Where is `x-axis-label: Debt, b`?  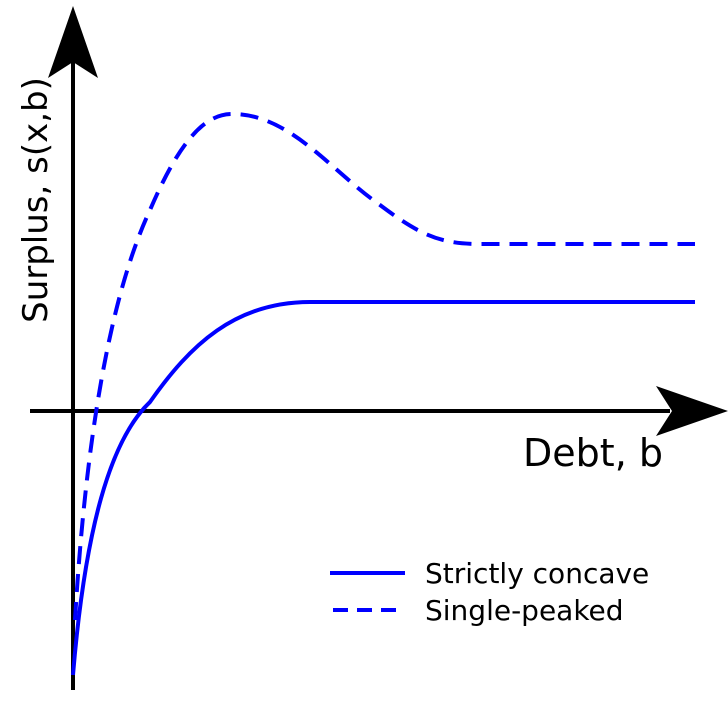
x-axis-label: Debt, b is located at coordinates (593, 453).